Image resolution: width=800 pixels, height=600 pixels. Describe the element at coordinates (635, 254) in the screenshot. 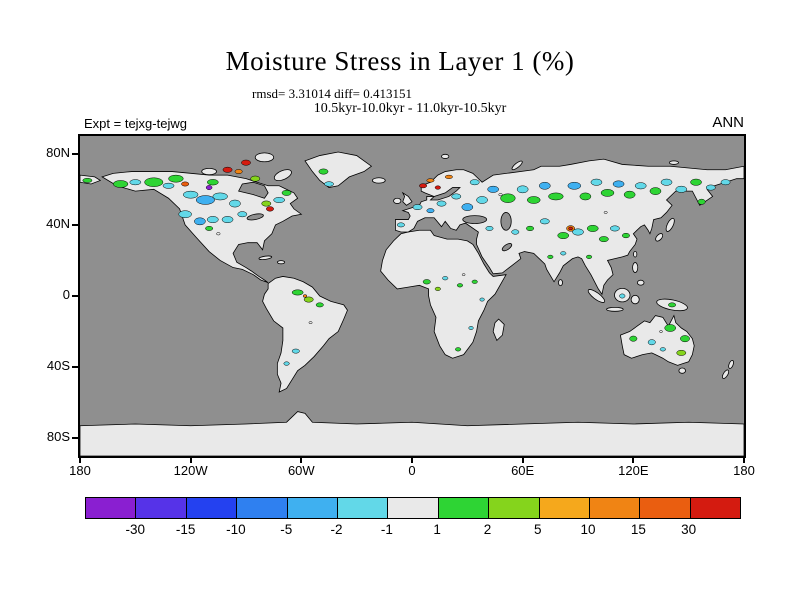

I see `island-taiwan` at that location.